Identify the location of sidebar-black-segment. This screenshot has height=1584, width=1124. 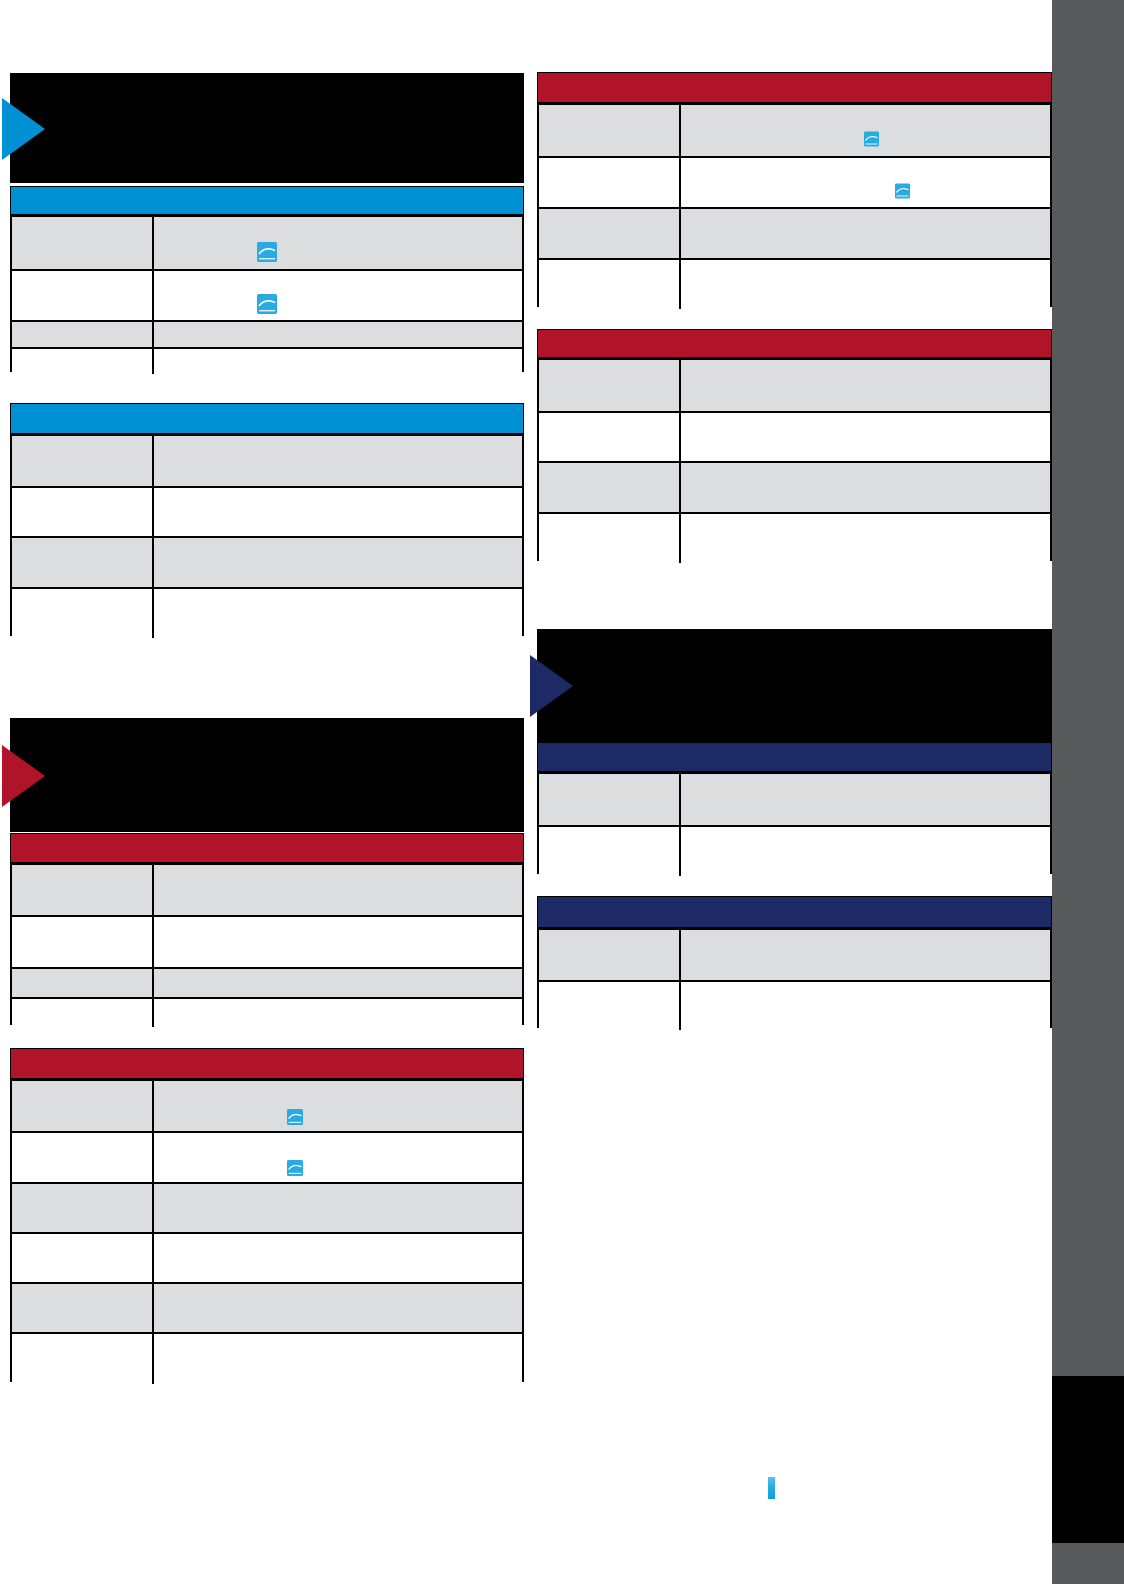
(1088, 1459).